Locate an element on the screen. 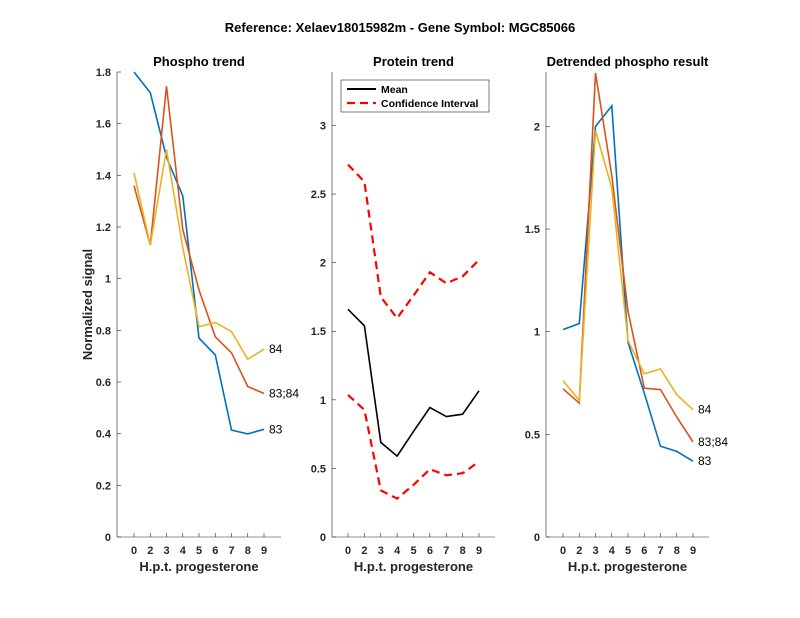 The height and width of the screenshot is (618, 800). panel-title: Phospho trend is located at coordinates (199, 61).